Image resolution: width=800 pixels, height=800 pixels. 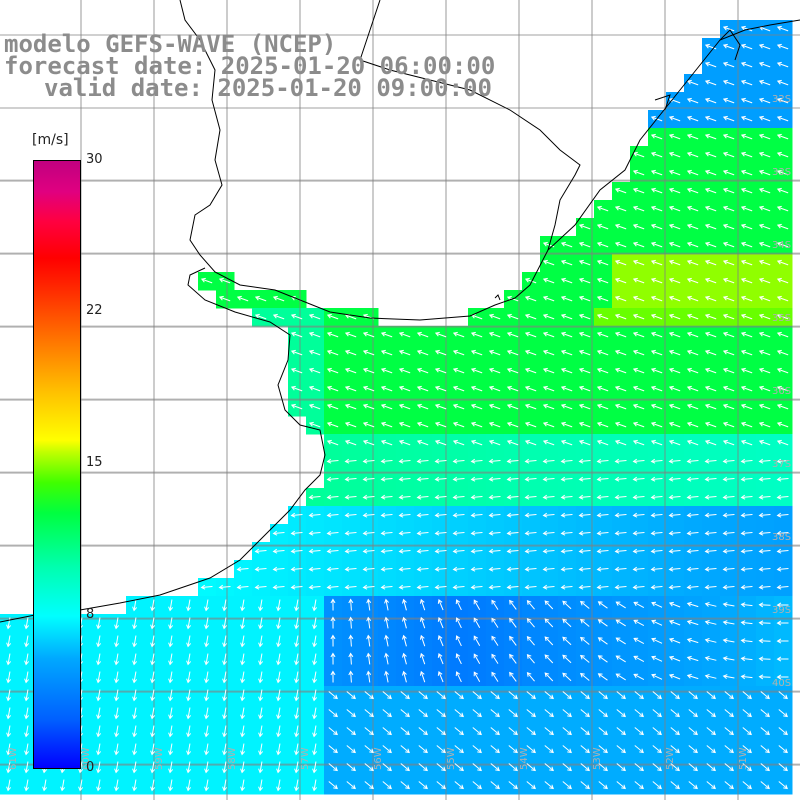 What do you see at coordinates (781, 464) in the screenshot?
I see `latitude-label: 37S` at bounding box center [781, 464].